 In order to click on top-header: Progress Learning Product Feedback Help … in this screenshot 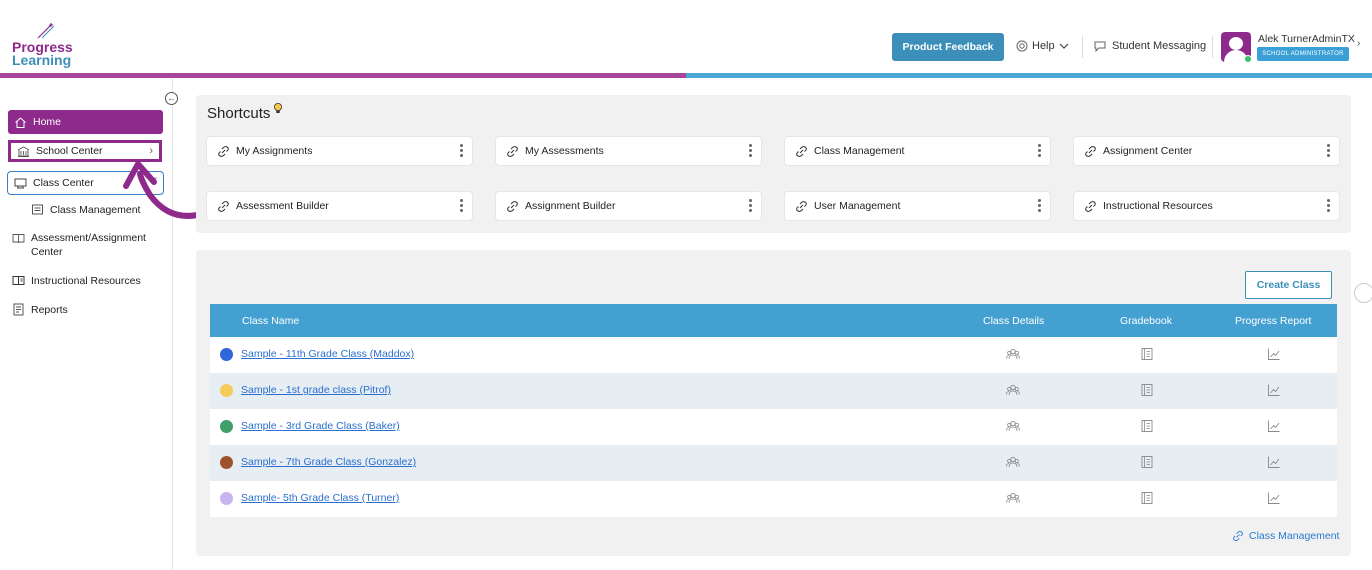, I will do `click(686, 36)`.